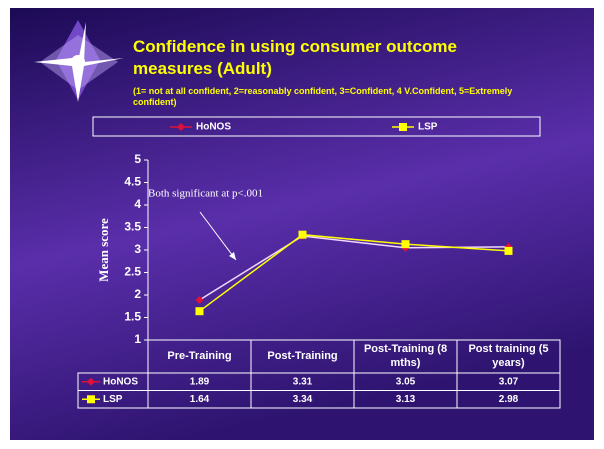 Image resolution: width=604 pixels, height=449 pixels. Describe the element at coordinates (137, 339) in the screenshot. I see `y-tick-label: 1` at that location.